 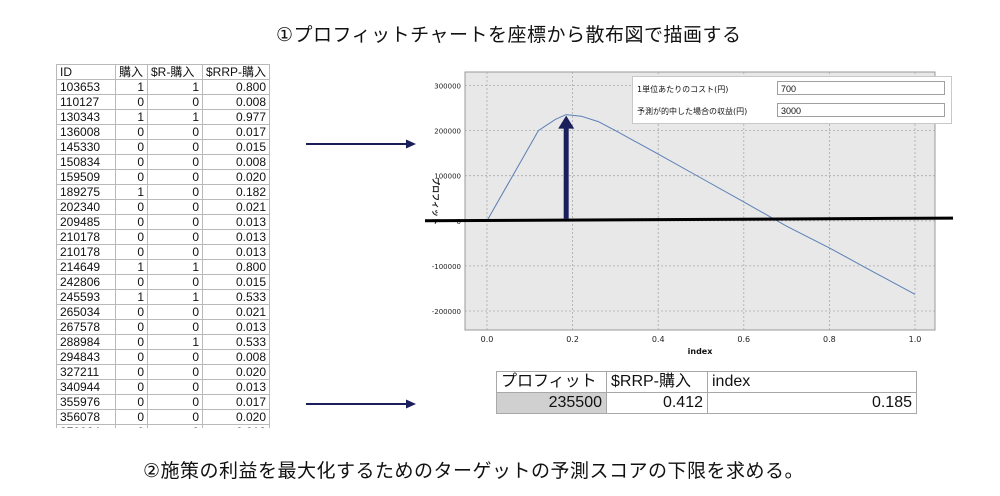 What do you see at coordinates (236, 372) in the screenshot?
I see `cell-rrp-purchase: 0.020` at bounding box center [236, 372].